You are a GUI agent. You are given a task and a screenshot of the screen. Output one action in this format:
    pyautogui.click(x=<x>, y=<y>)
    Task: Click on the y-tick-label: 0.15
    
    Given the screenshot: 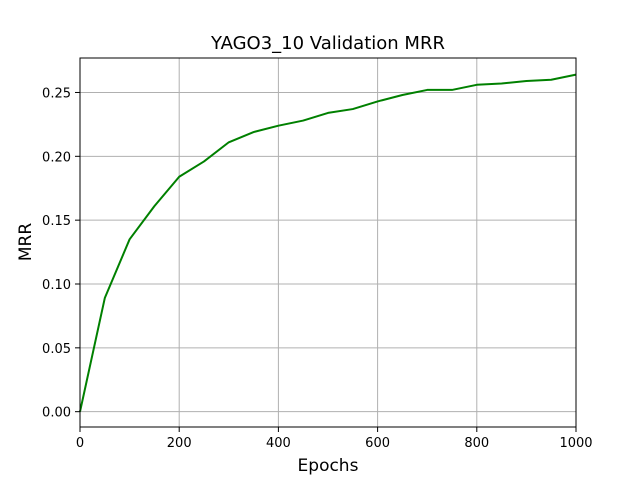 What is the action you would take?
    pyautogui.click(x=56, y=221)
    